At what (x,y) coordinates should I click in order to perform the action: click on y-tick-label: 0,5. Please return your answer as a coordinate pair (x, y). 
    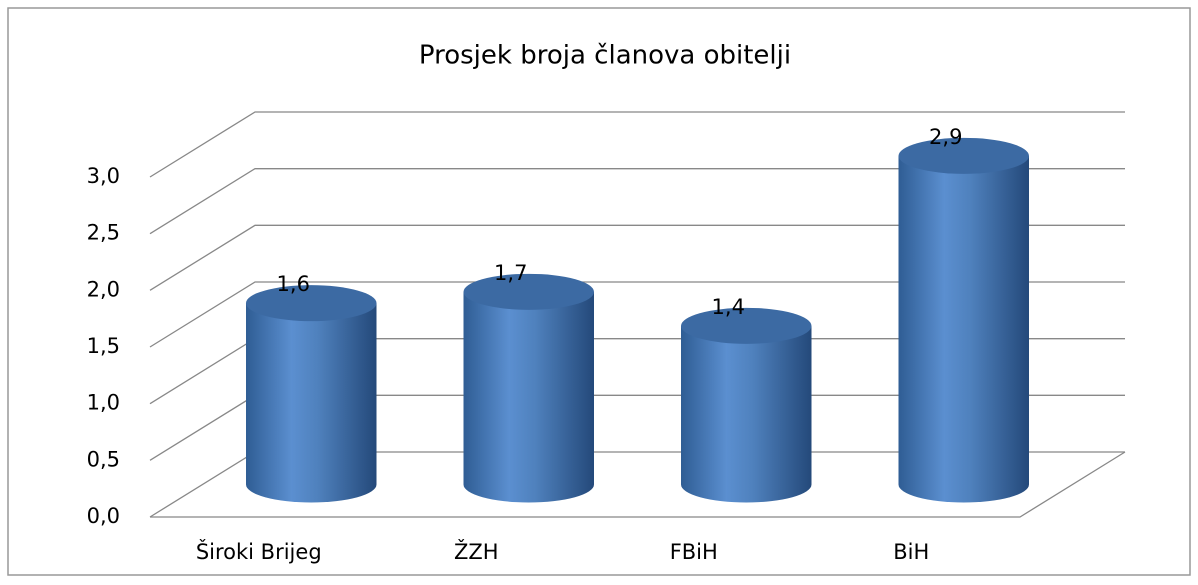
    Looking at the image, I should click on (103, 459).